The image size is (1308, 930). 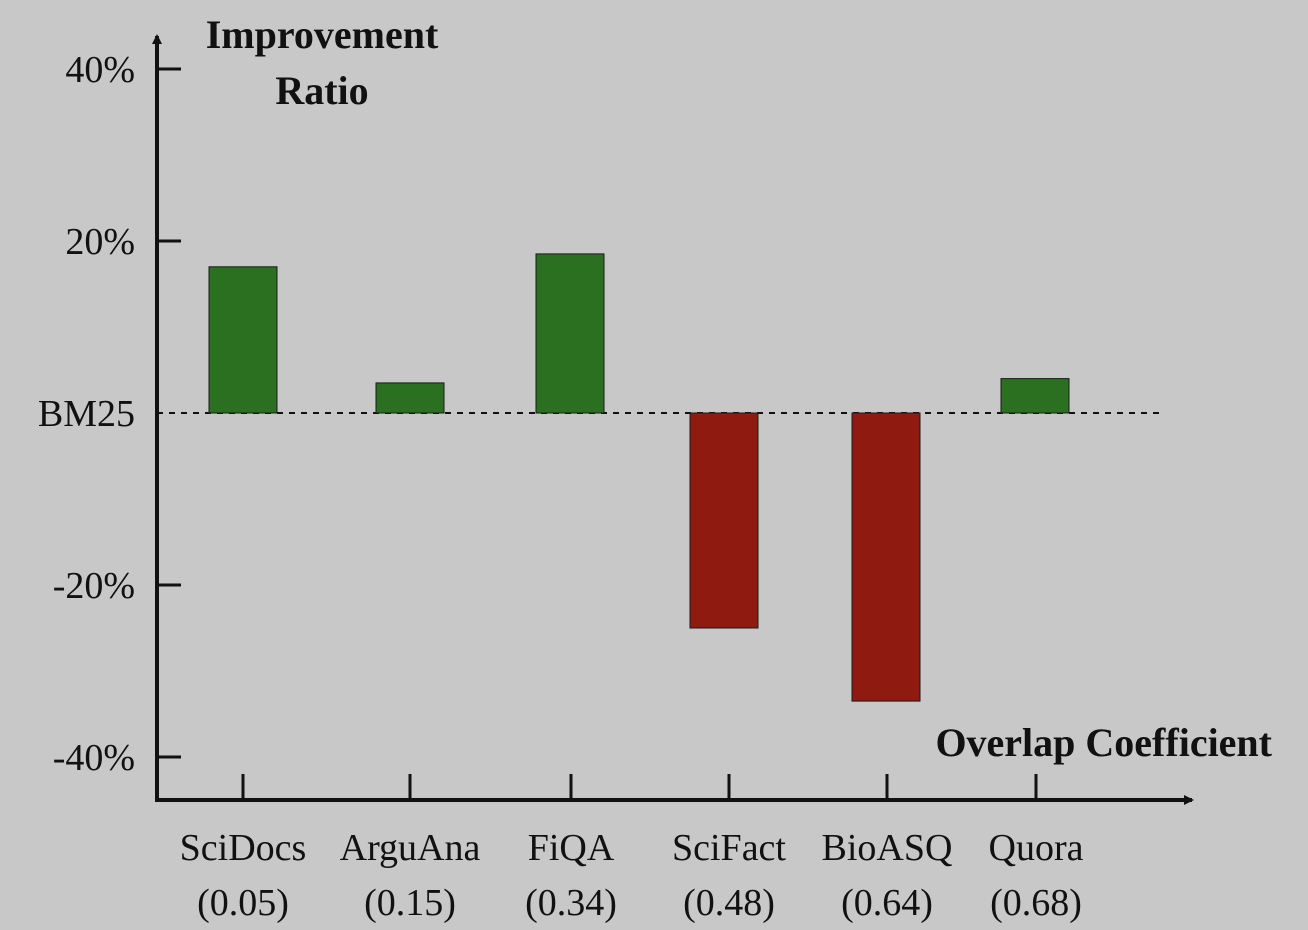 I want to click on x-tick-label: Quora, so click(x=1036, y=848).